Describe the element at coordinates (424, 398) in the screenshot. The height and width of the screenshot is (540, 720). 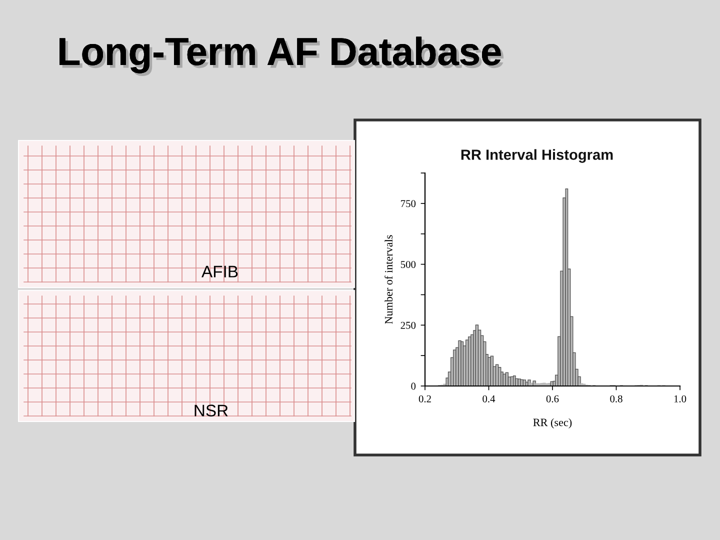
I see `x-tick-label: 0.2` at that location.